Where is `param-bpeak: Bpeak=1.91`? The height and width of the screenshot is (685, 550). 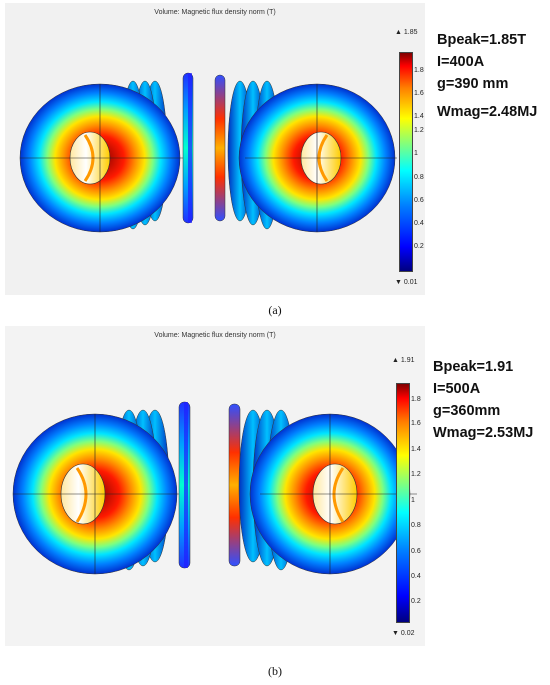 param-bpeak: Bpeak=1.91 is located at coordinates (473, 367).